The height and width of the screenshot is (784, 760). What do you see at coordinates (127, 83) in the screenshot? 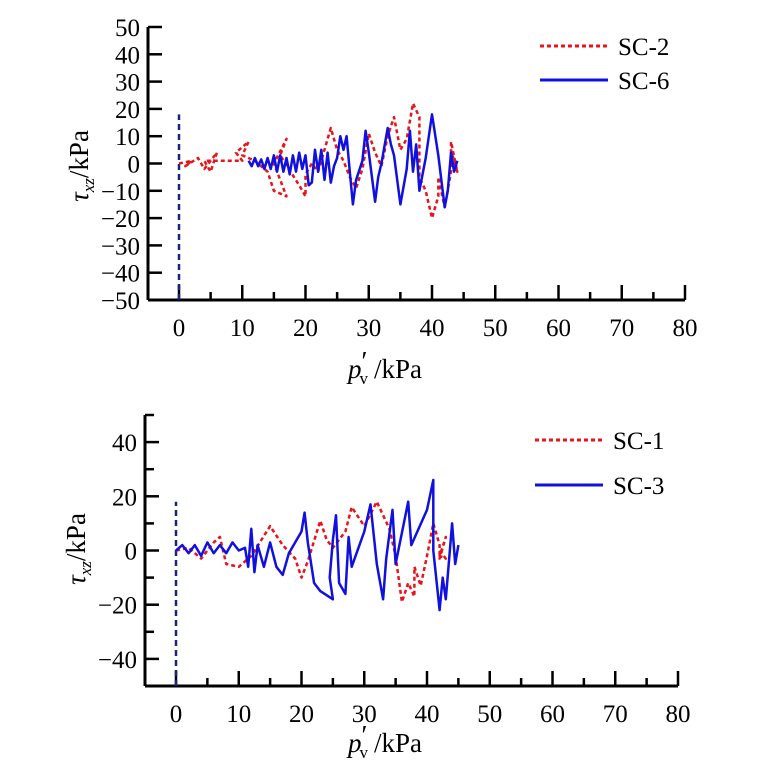
I see `y-tick-label: 30` at bounding box center [127, 83].